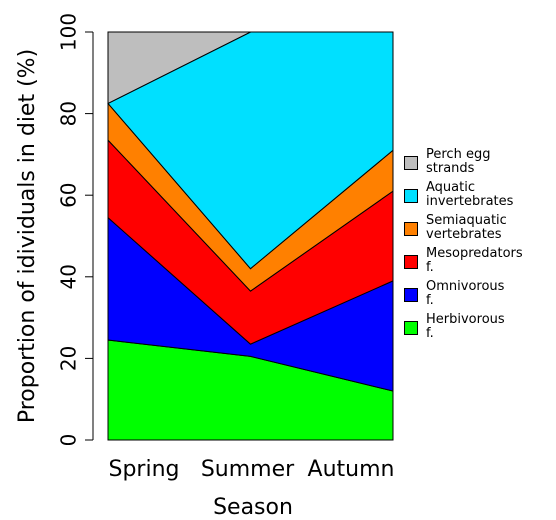  Describe the element at coordinates (465, 293) in the screenshot. I see `legend-label: Omnivorous f.` at that location.